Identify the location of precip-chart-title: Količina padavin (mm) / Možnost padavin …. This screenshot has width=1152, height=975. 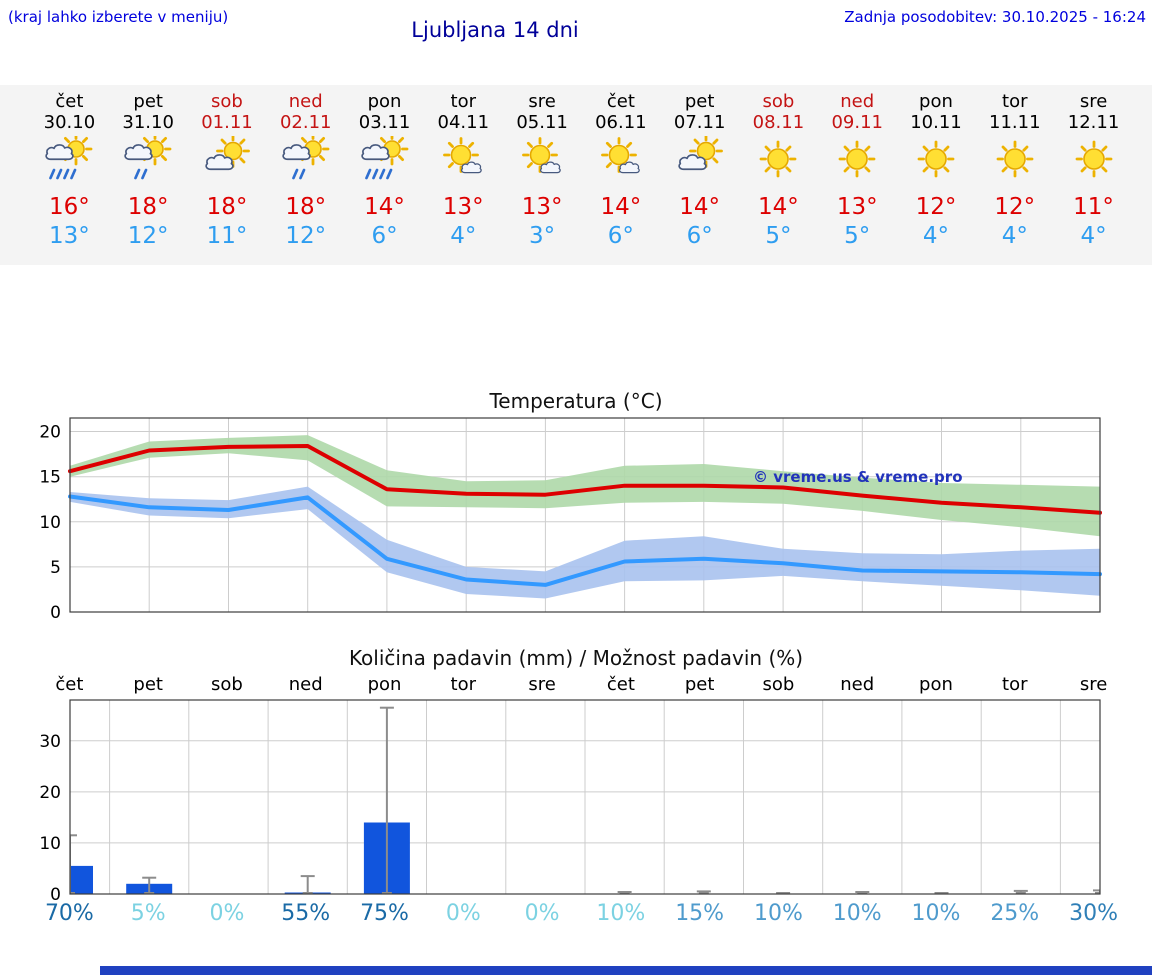
(576, 658).